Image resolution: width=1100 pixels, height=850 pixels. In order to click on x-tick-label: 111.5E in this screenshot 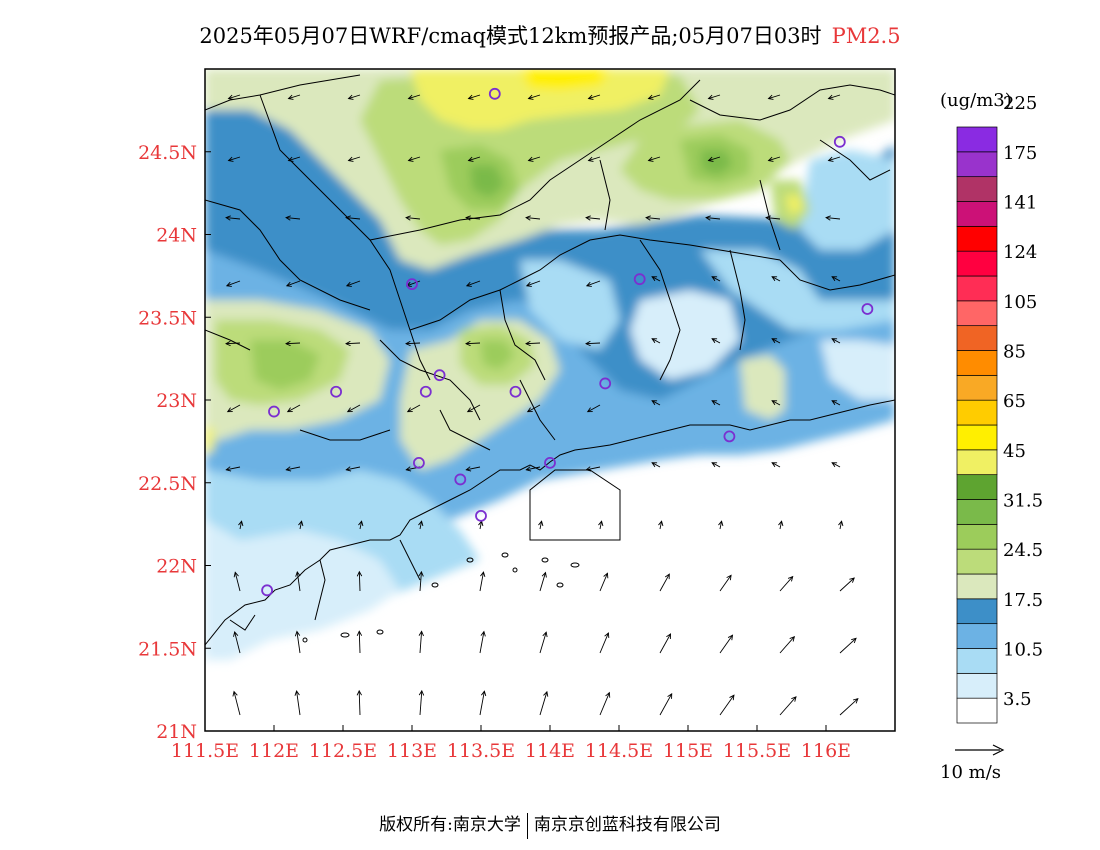, I will do `click(205, 751)`.